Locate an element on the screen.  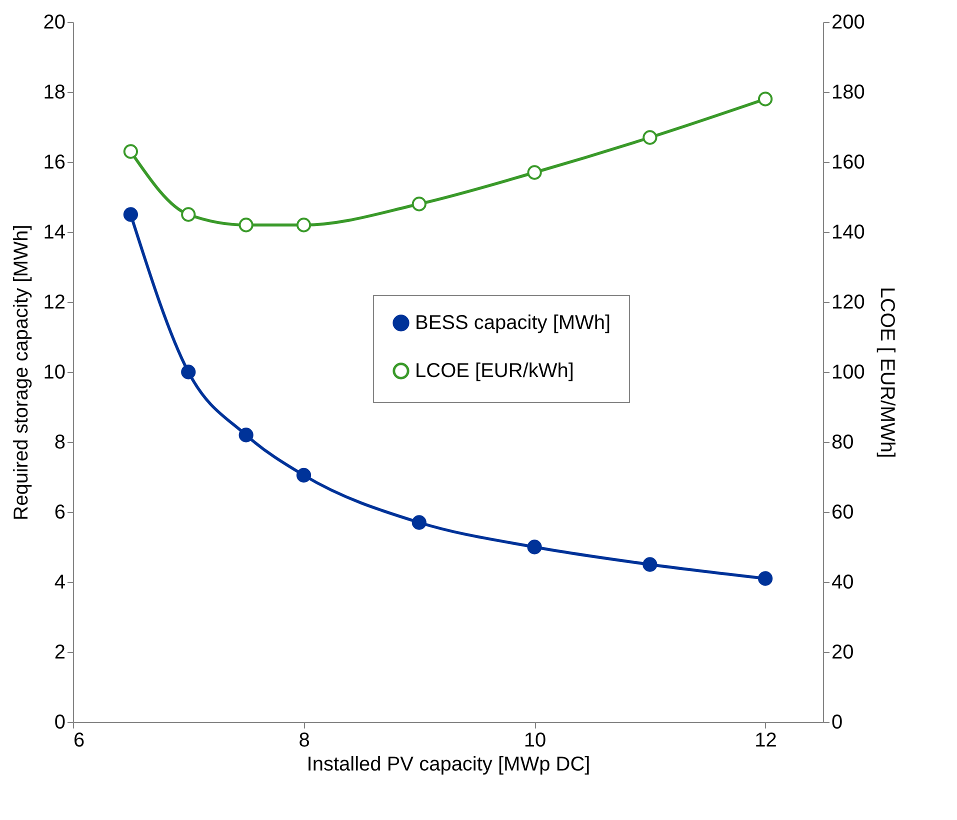
y2-axis-title: LCOE [ EUR/MWh] is located at coordinates (887, 372).